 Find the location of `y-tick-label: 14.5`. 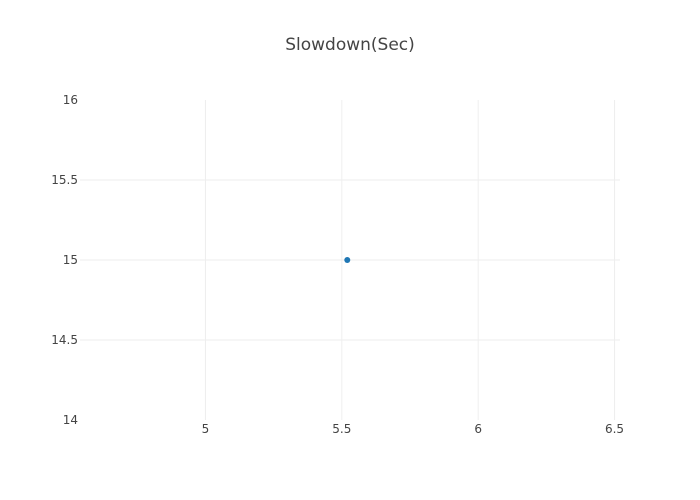

y-tick-label: 14.5 is located at coordinates (64, 340).